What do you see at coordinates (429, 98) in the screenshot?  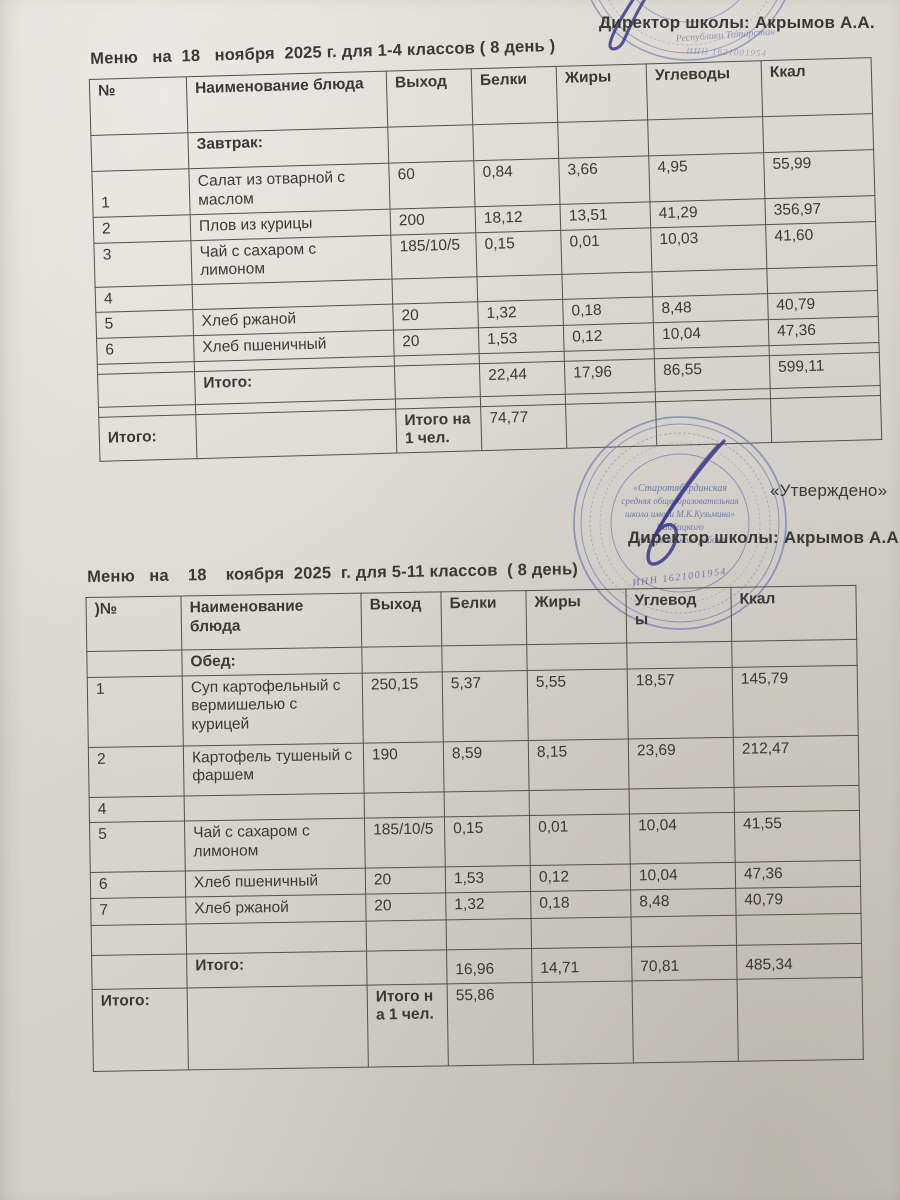 I see `menu1-col-out: Выход` at bounding box center [429, 98].